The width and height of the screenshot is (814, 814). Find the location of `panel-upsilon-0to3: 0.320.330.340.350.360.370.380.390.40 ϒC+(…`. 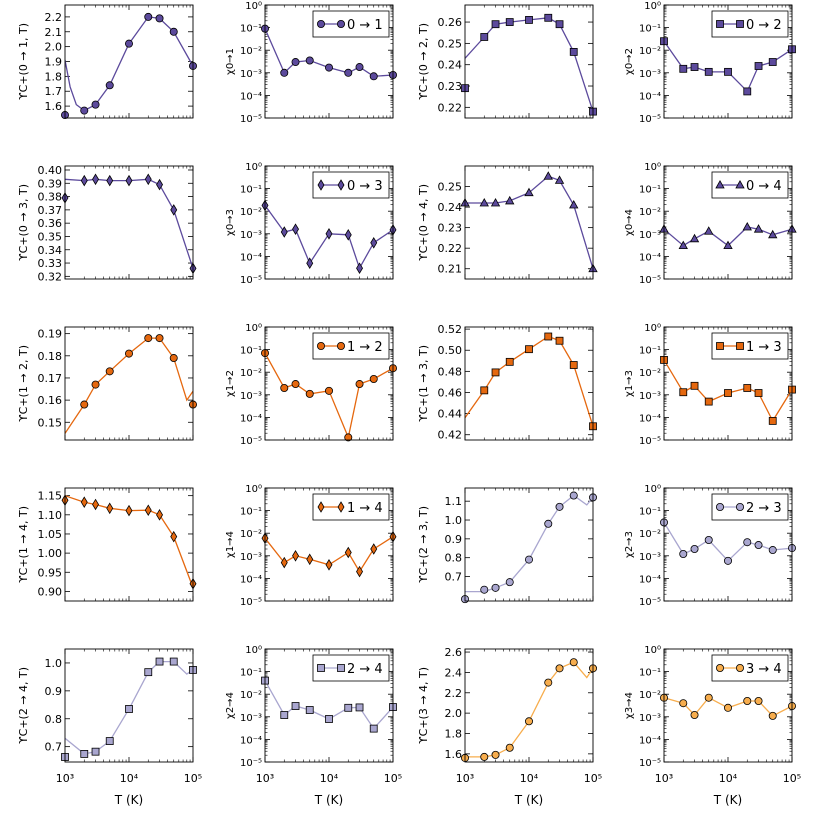

panel-upsilon-0to3: 0.320.330.340.350.360.370.380.390.40 ϒC+(… is located at coordinates (107, 223).